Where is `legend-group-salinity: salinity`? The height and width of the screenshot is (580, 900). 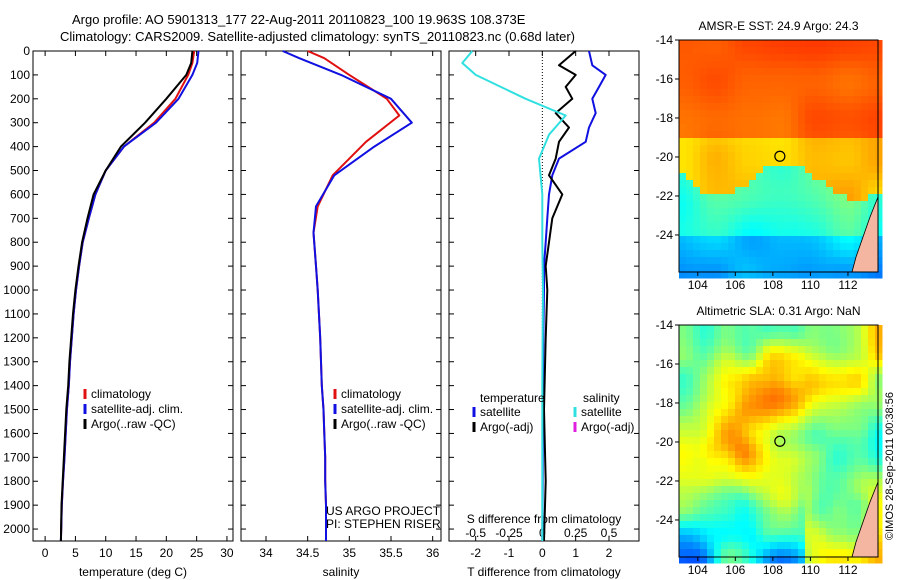 legend-group-salinity: salinity is located at coordinates (601, 398).